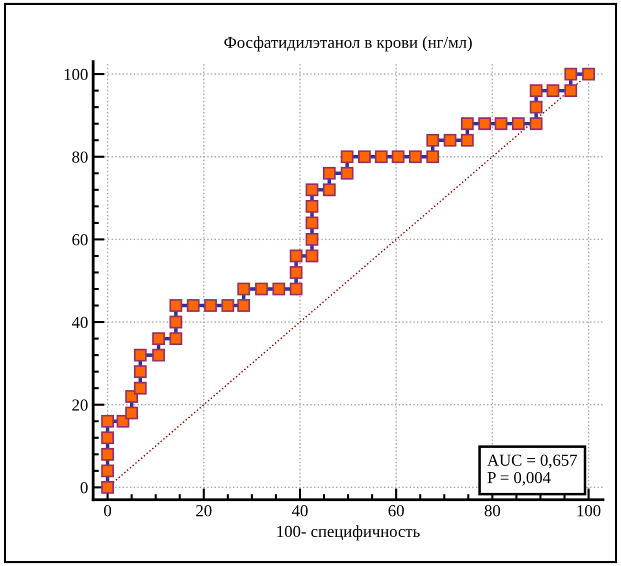  What do you see at coordinates (80, 157) in the screenshot?
I see `y-tick-label: 80` at bounding box center [80, 157].